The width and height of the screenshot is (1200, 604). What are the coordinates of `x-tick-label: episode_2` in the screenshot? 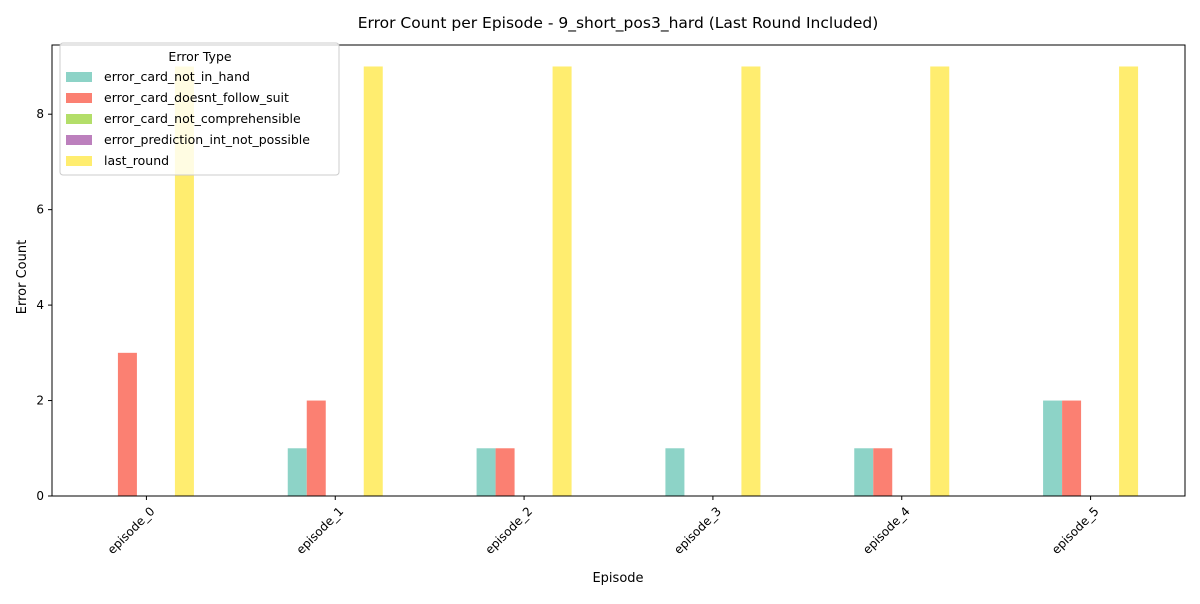 It's located at (508, 530).